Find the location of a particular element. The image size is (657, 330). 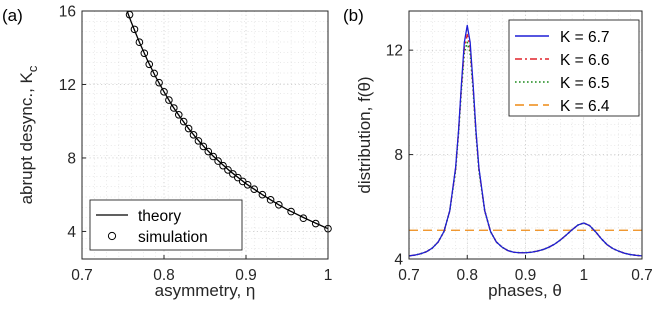

panel-a-legend-box is located at coordinates (166, 225).